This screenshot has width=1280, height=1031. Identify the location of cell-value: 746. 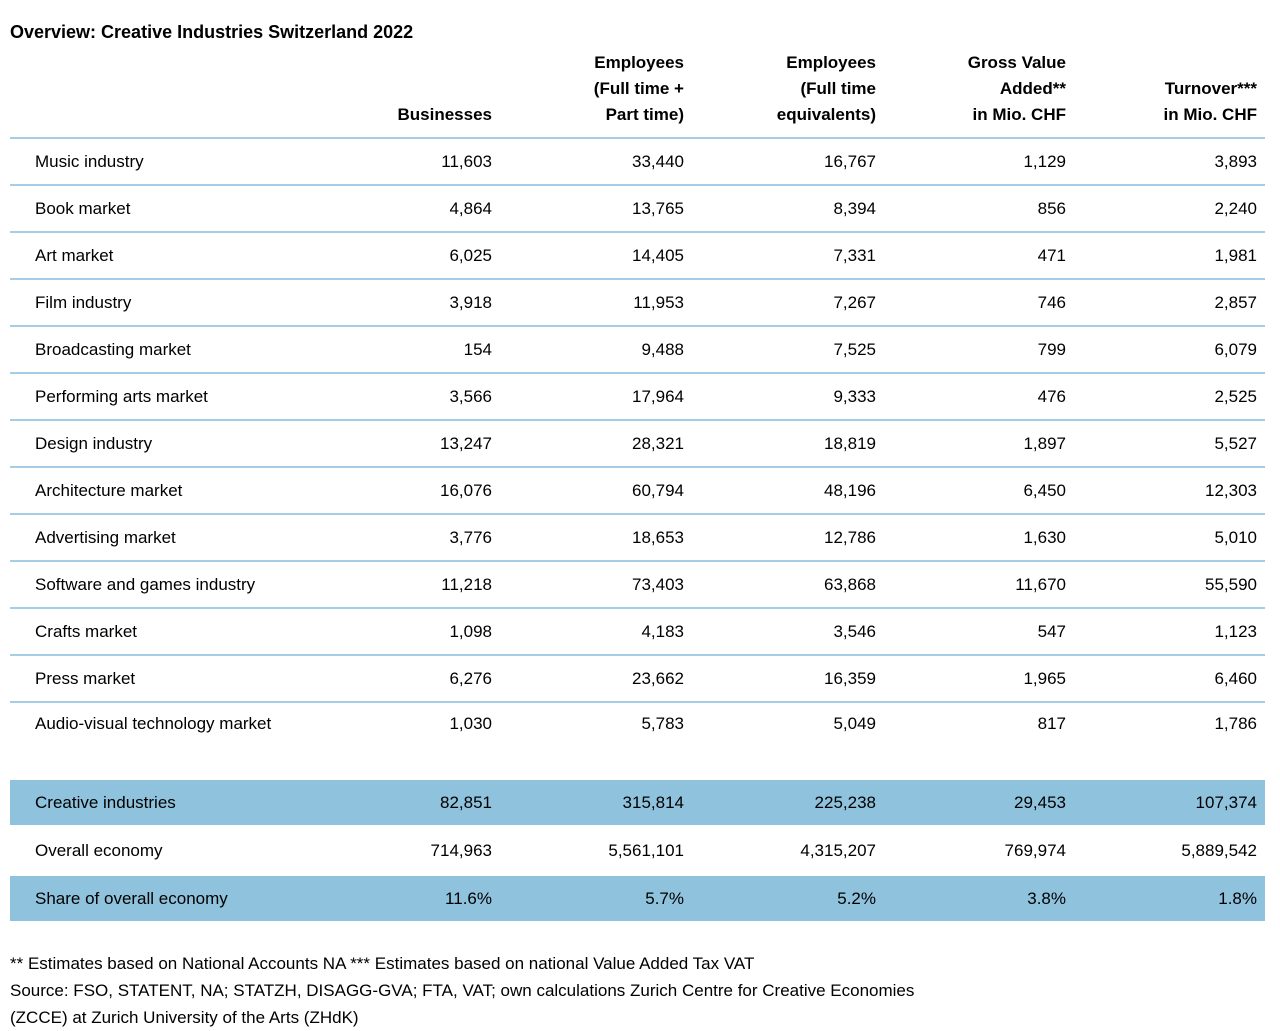
(971, 303).